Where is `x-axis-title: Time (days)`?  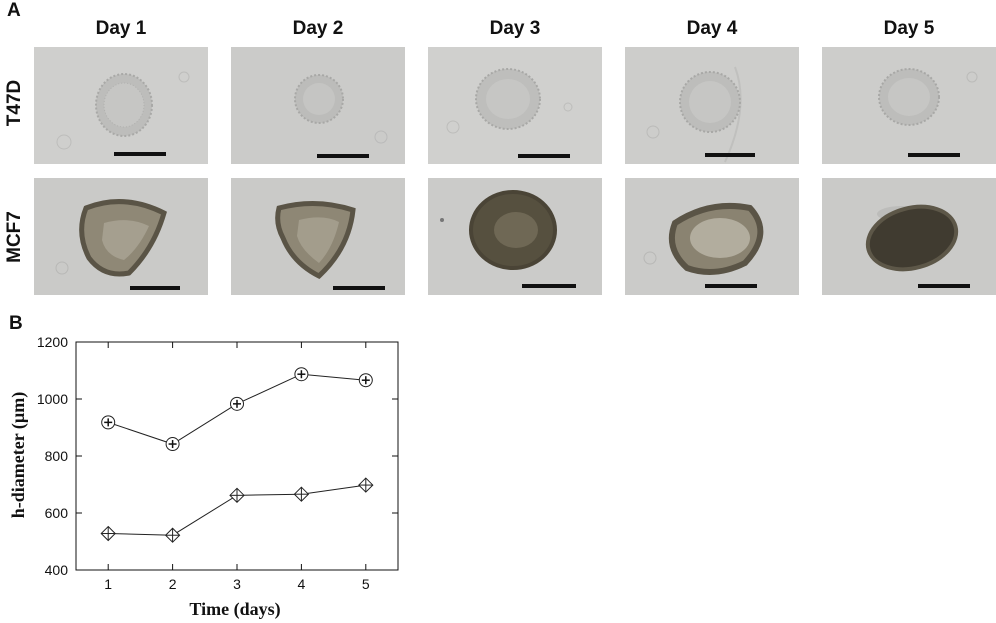
x-axis-title: Time (days) is located at coordinates (234, 609).